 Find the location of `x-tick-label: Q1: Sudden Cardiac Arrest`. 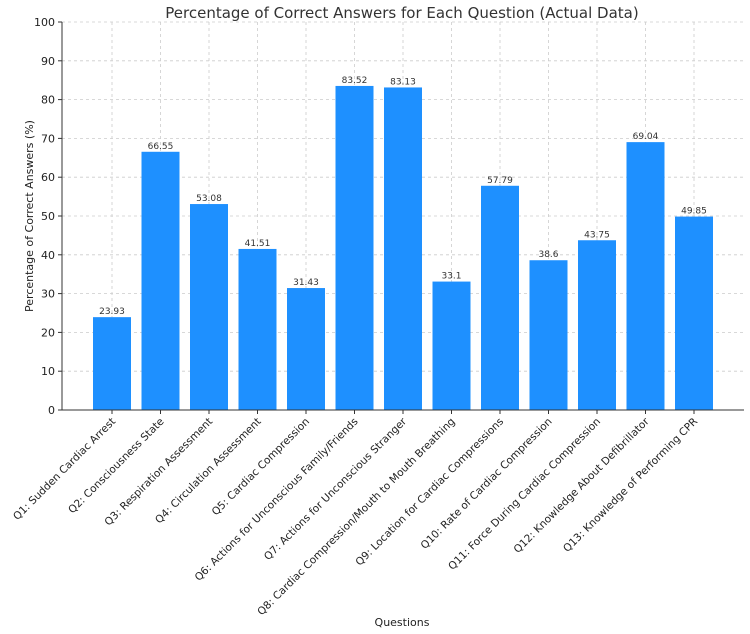

x-tick-label: Q1: Sudden Cardiac Arrest is located at coordinates (64, 469).